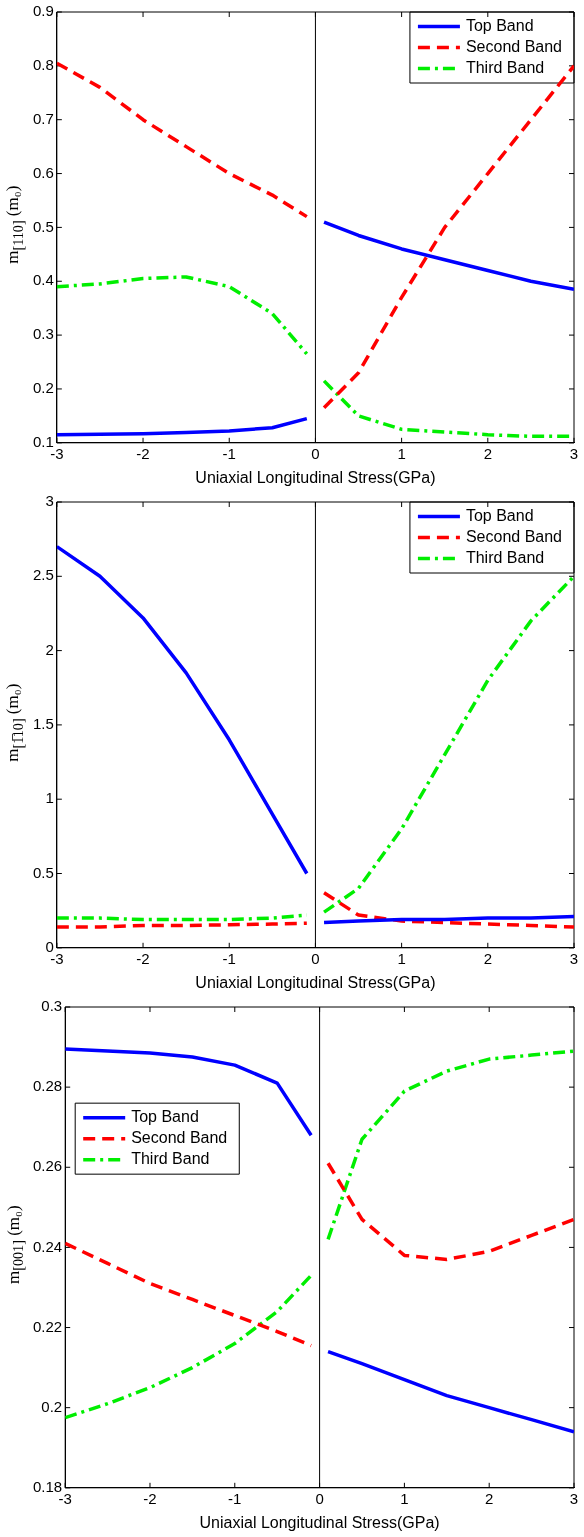 Image resolution: width=584 pixels, height=1537 pixels. Describe the element at coordinates (43, 724) in the screenshot. I see `y-tick-label: 1.5` at that location.